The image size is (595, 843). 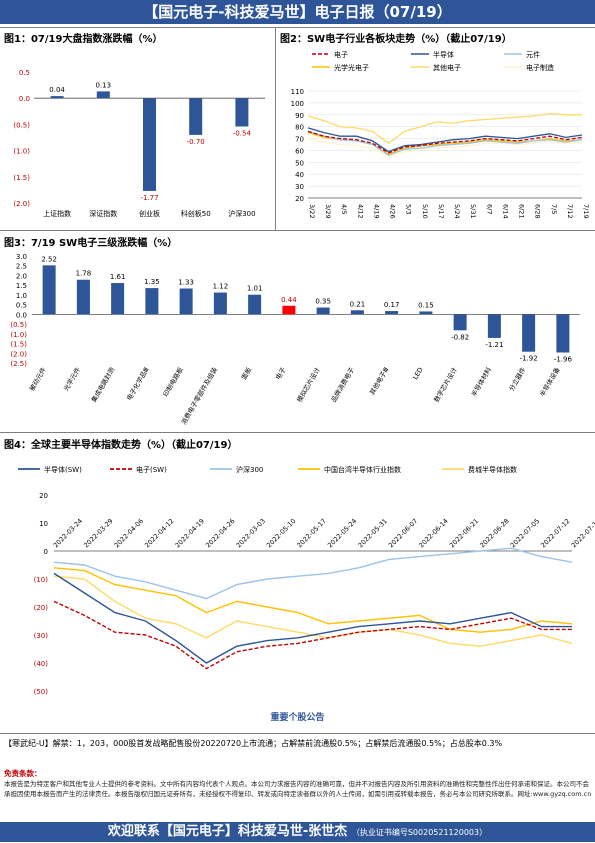 What do you see at coordinates (121, 445) in the screenshot?
I see `fig4-title: 图4：全球主要半导体指数走势（%）（截止07/19）` at bounding box center [121, 445].